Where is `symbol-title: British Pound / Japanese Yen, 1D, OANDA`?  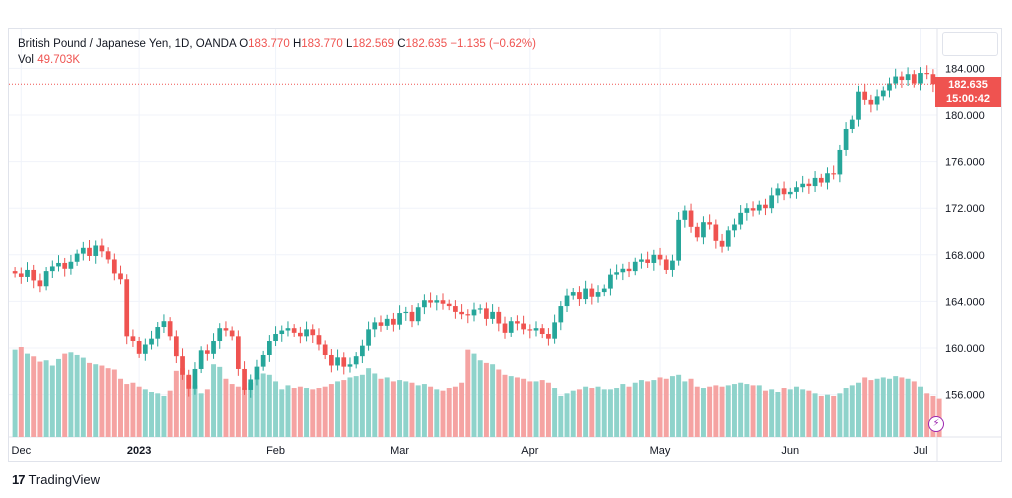
symbol-title: British Pound / Japanese Yen, 1D, OANDA is located at coordinates (127, 44).